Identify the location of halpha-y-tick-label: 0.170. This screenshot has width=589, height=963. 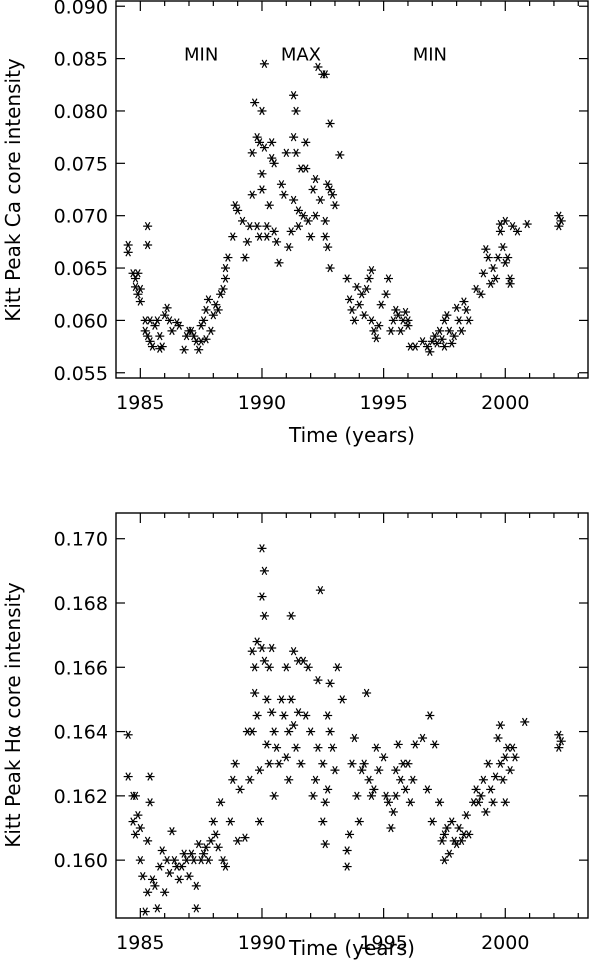
(81, 540).